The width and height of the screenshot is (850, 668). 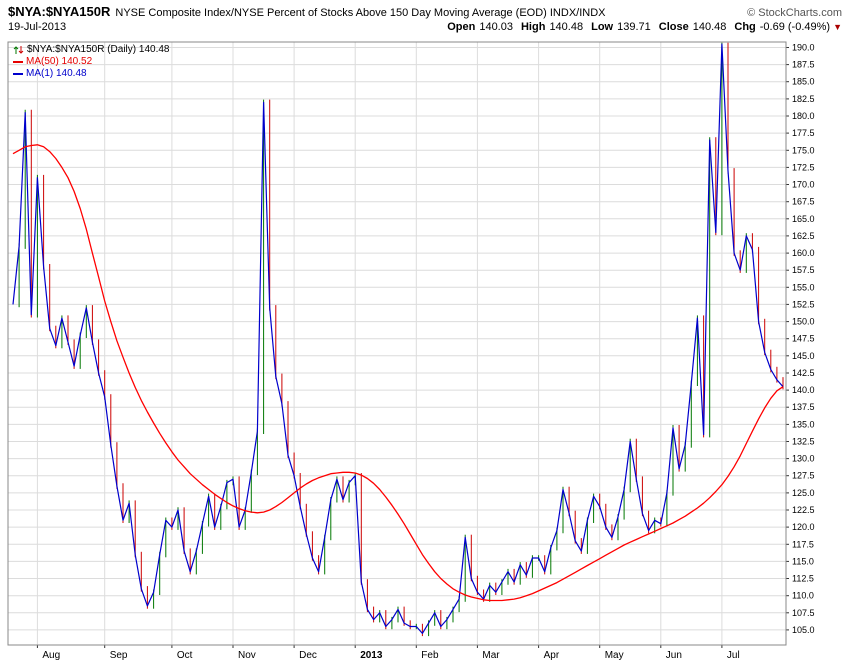 I want to click on svg-text: 142.5, so click(x=803, y=373).